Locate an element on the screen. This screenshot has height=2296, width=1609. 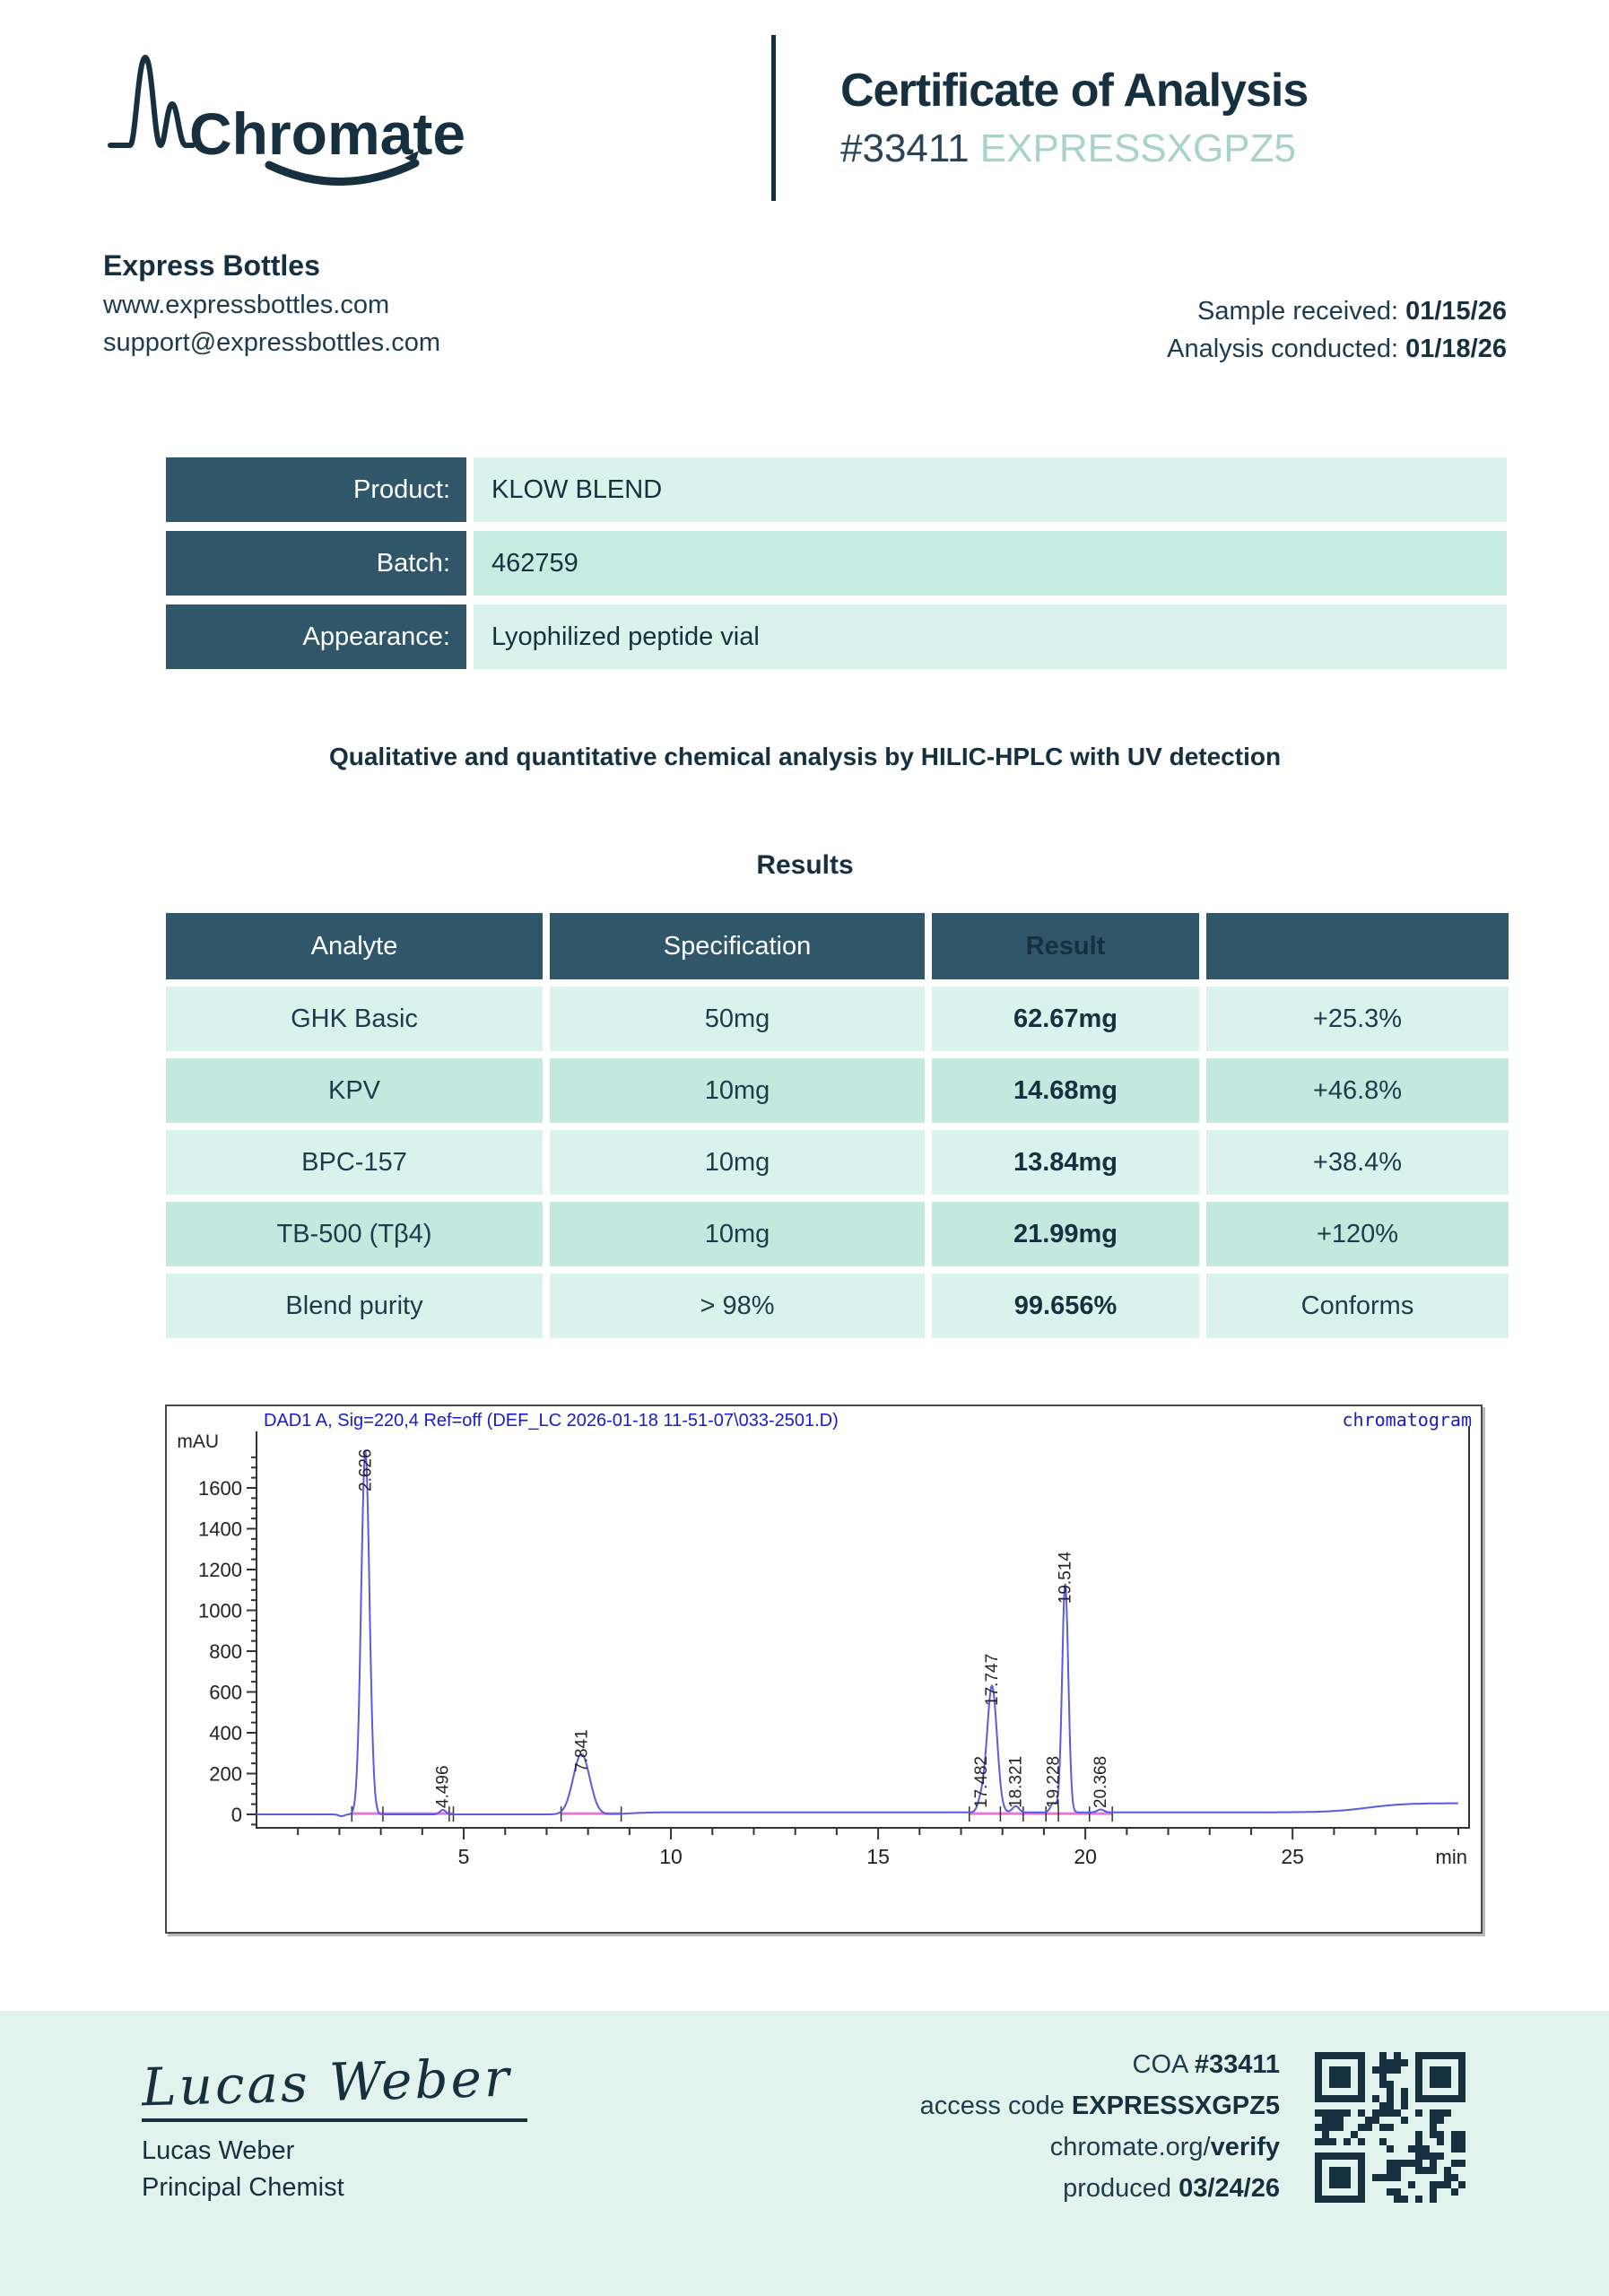
svg-text: 17.482 is located at coordinates (981, 1782).